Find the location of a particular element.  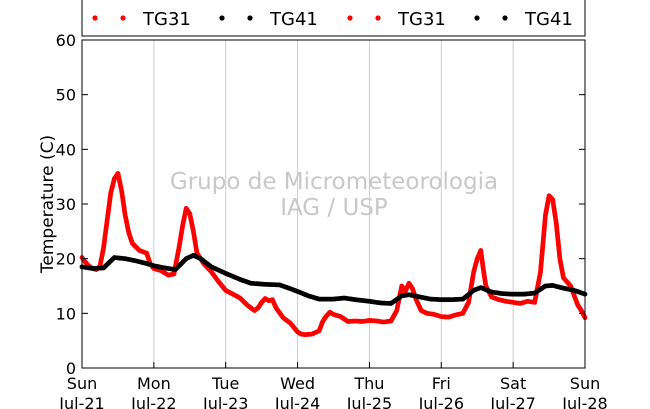

x-tick-label-date: Jul-25 is located at coordinates (369, 401).